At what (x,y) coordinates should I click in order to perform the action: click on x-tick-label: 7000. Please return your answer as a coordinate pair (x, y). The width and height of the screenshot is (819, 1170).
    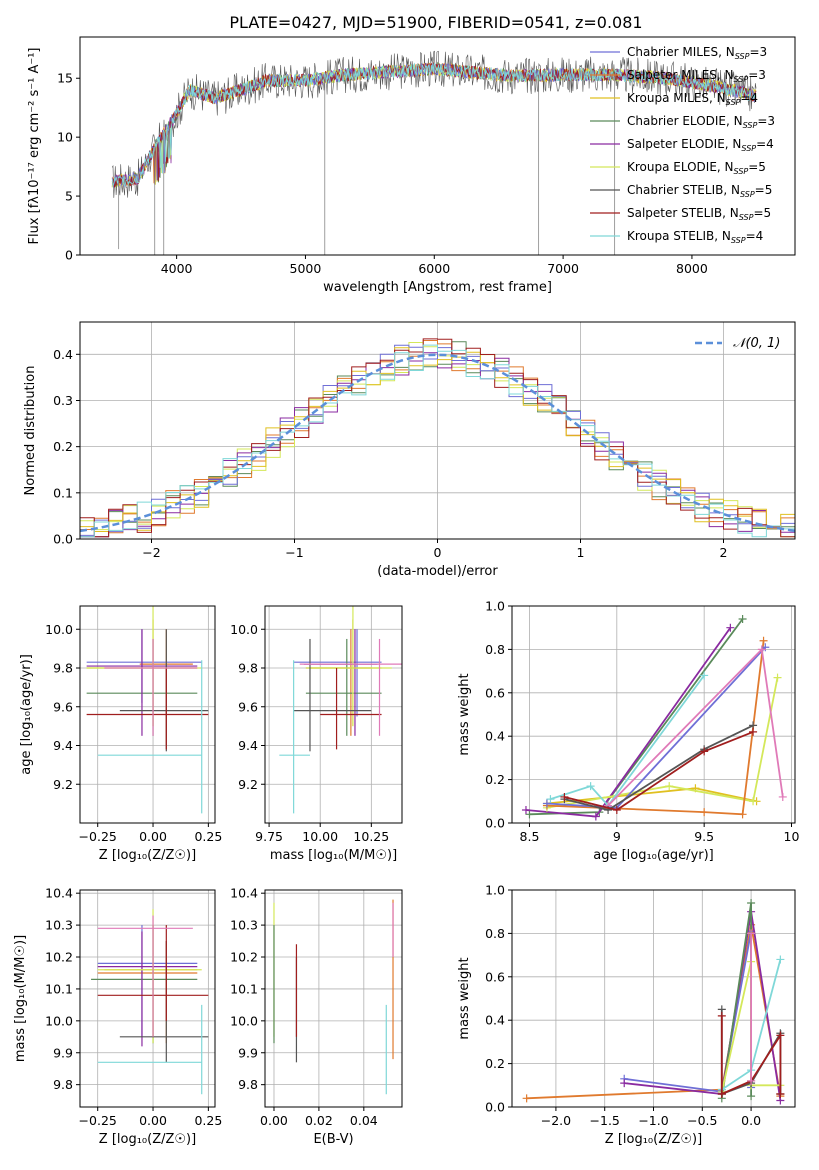
    Looking at the image, I should click on (563, 268).